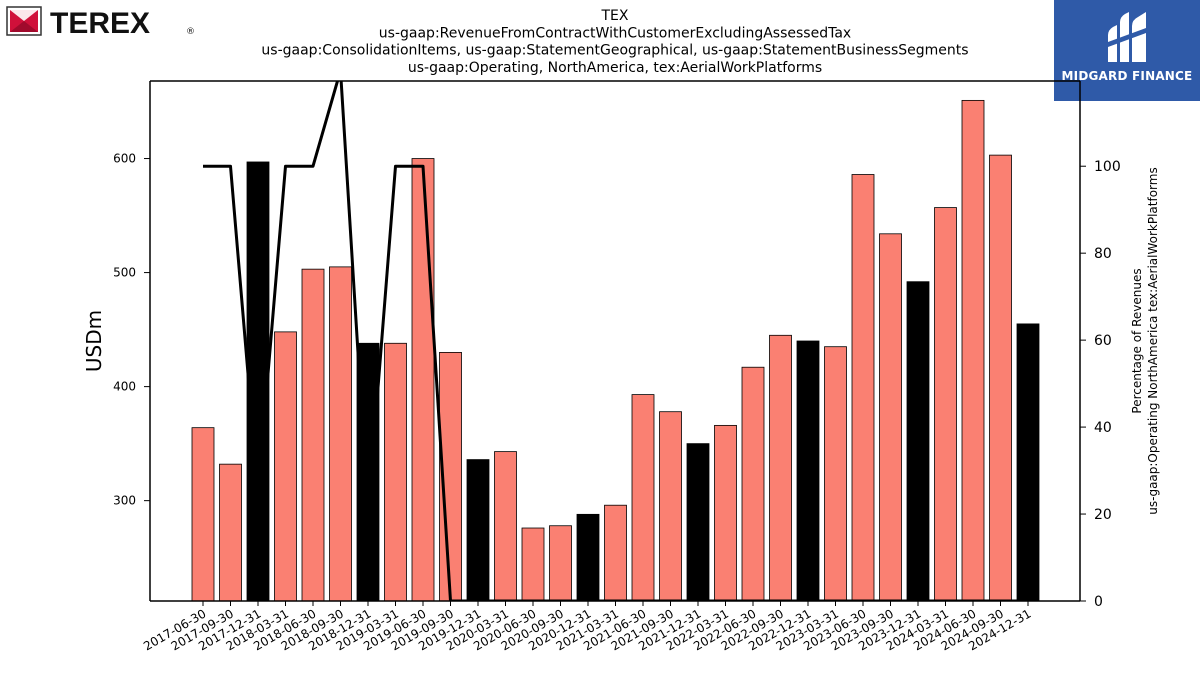 The image size is (1200, 675). What do you see at coordinates (1137, 340) in the screenshot?
I see `y2-axis-label-line-0: Percentage of Revenues` at bounding box center [1137, 340].